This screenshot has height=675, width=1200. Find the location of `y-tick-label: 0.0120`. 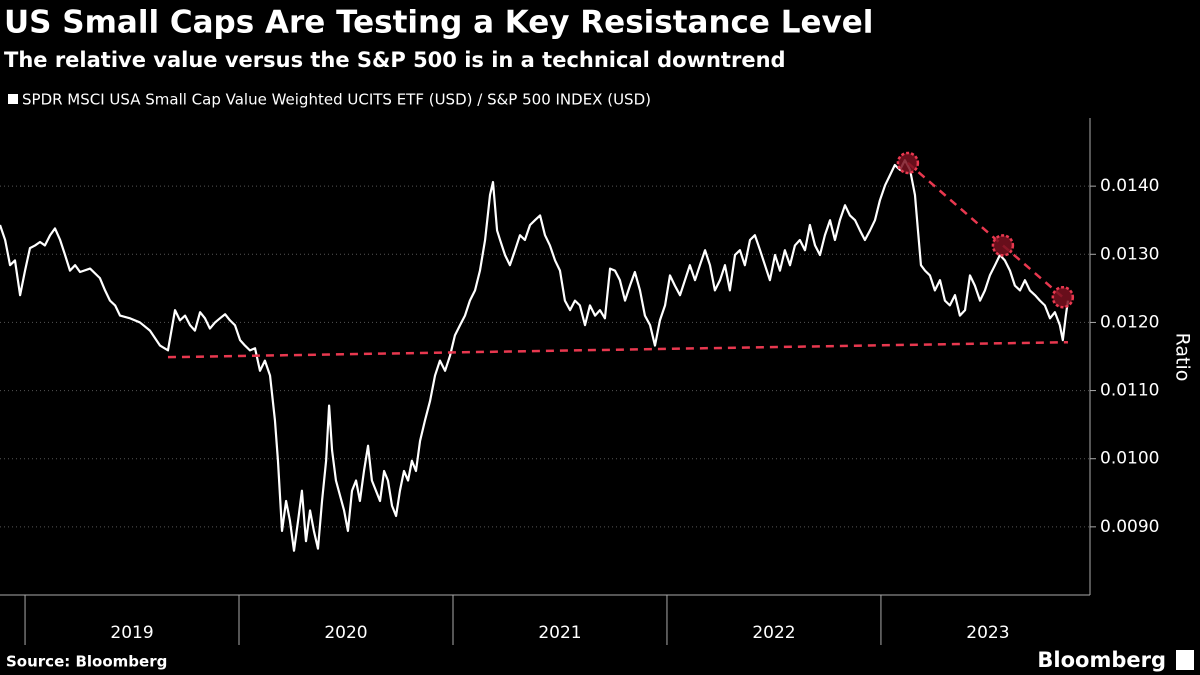

y-tick-label: 0.0120 is located at coordinates (1129, 322).